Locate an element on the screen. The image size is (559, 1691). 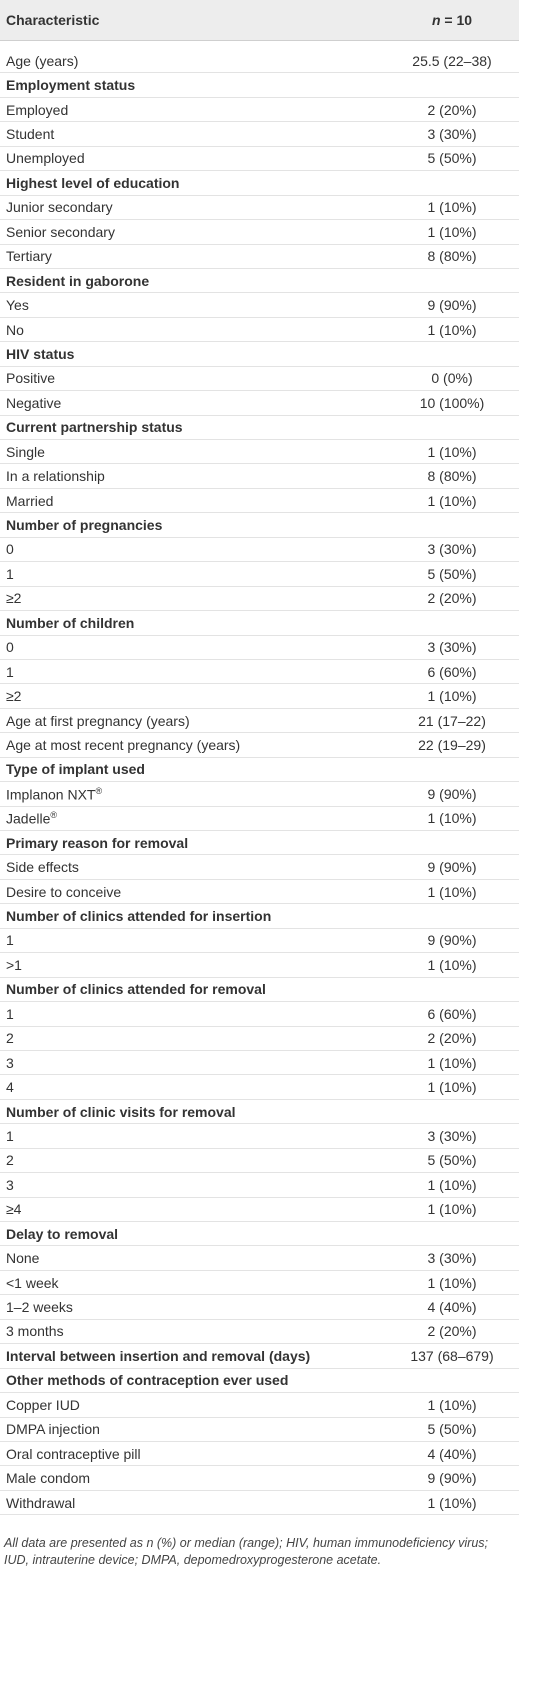
row-label: Senior secondary is located at coordinates (60, 231).